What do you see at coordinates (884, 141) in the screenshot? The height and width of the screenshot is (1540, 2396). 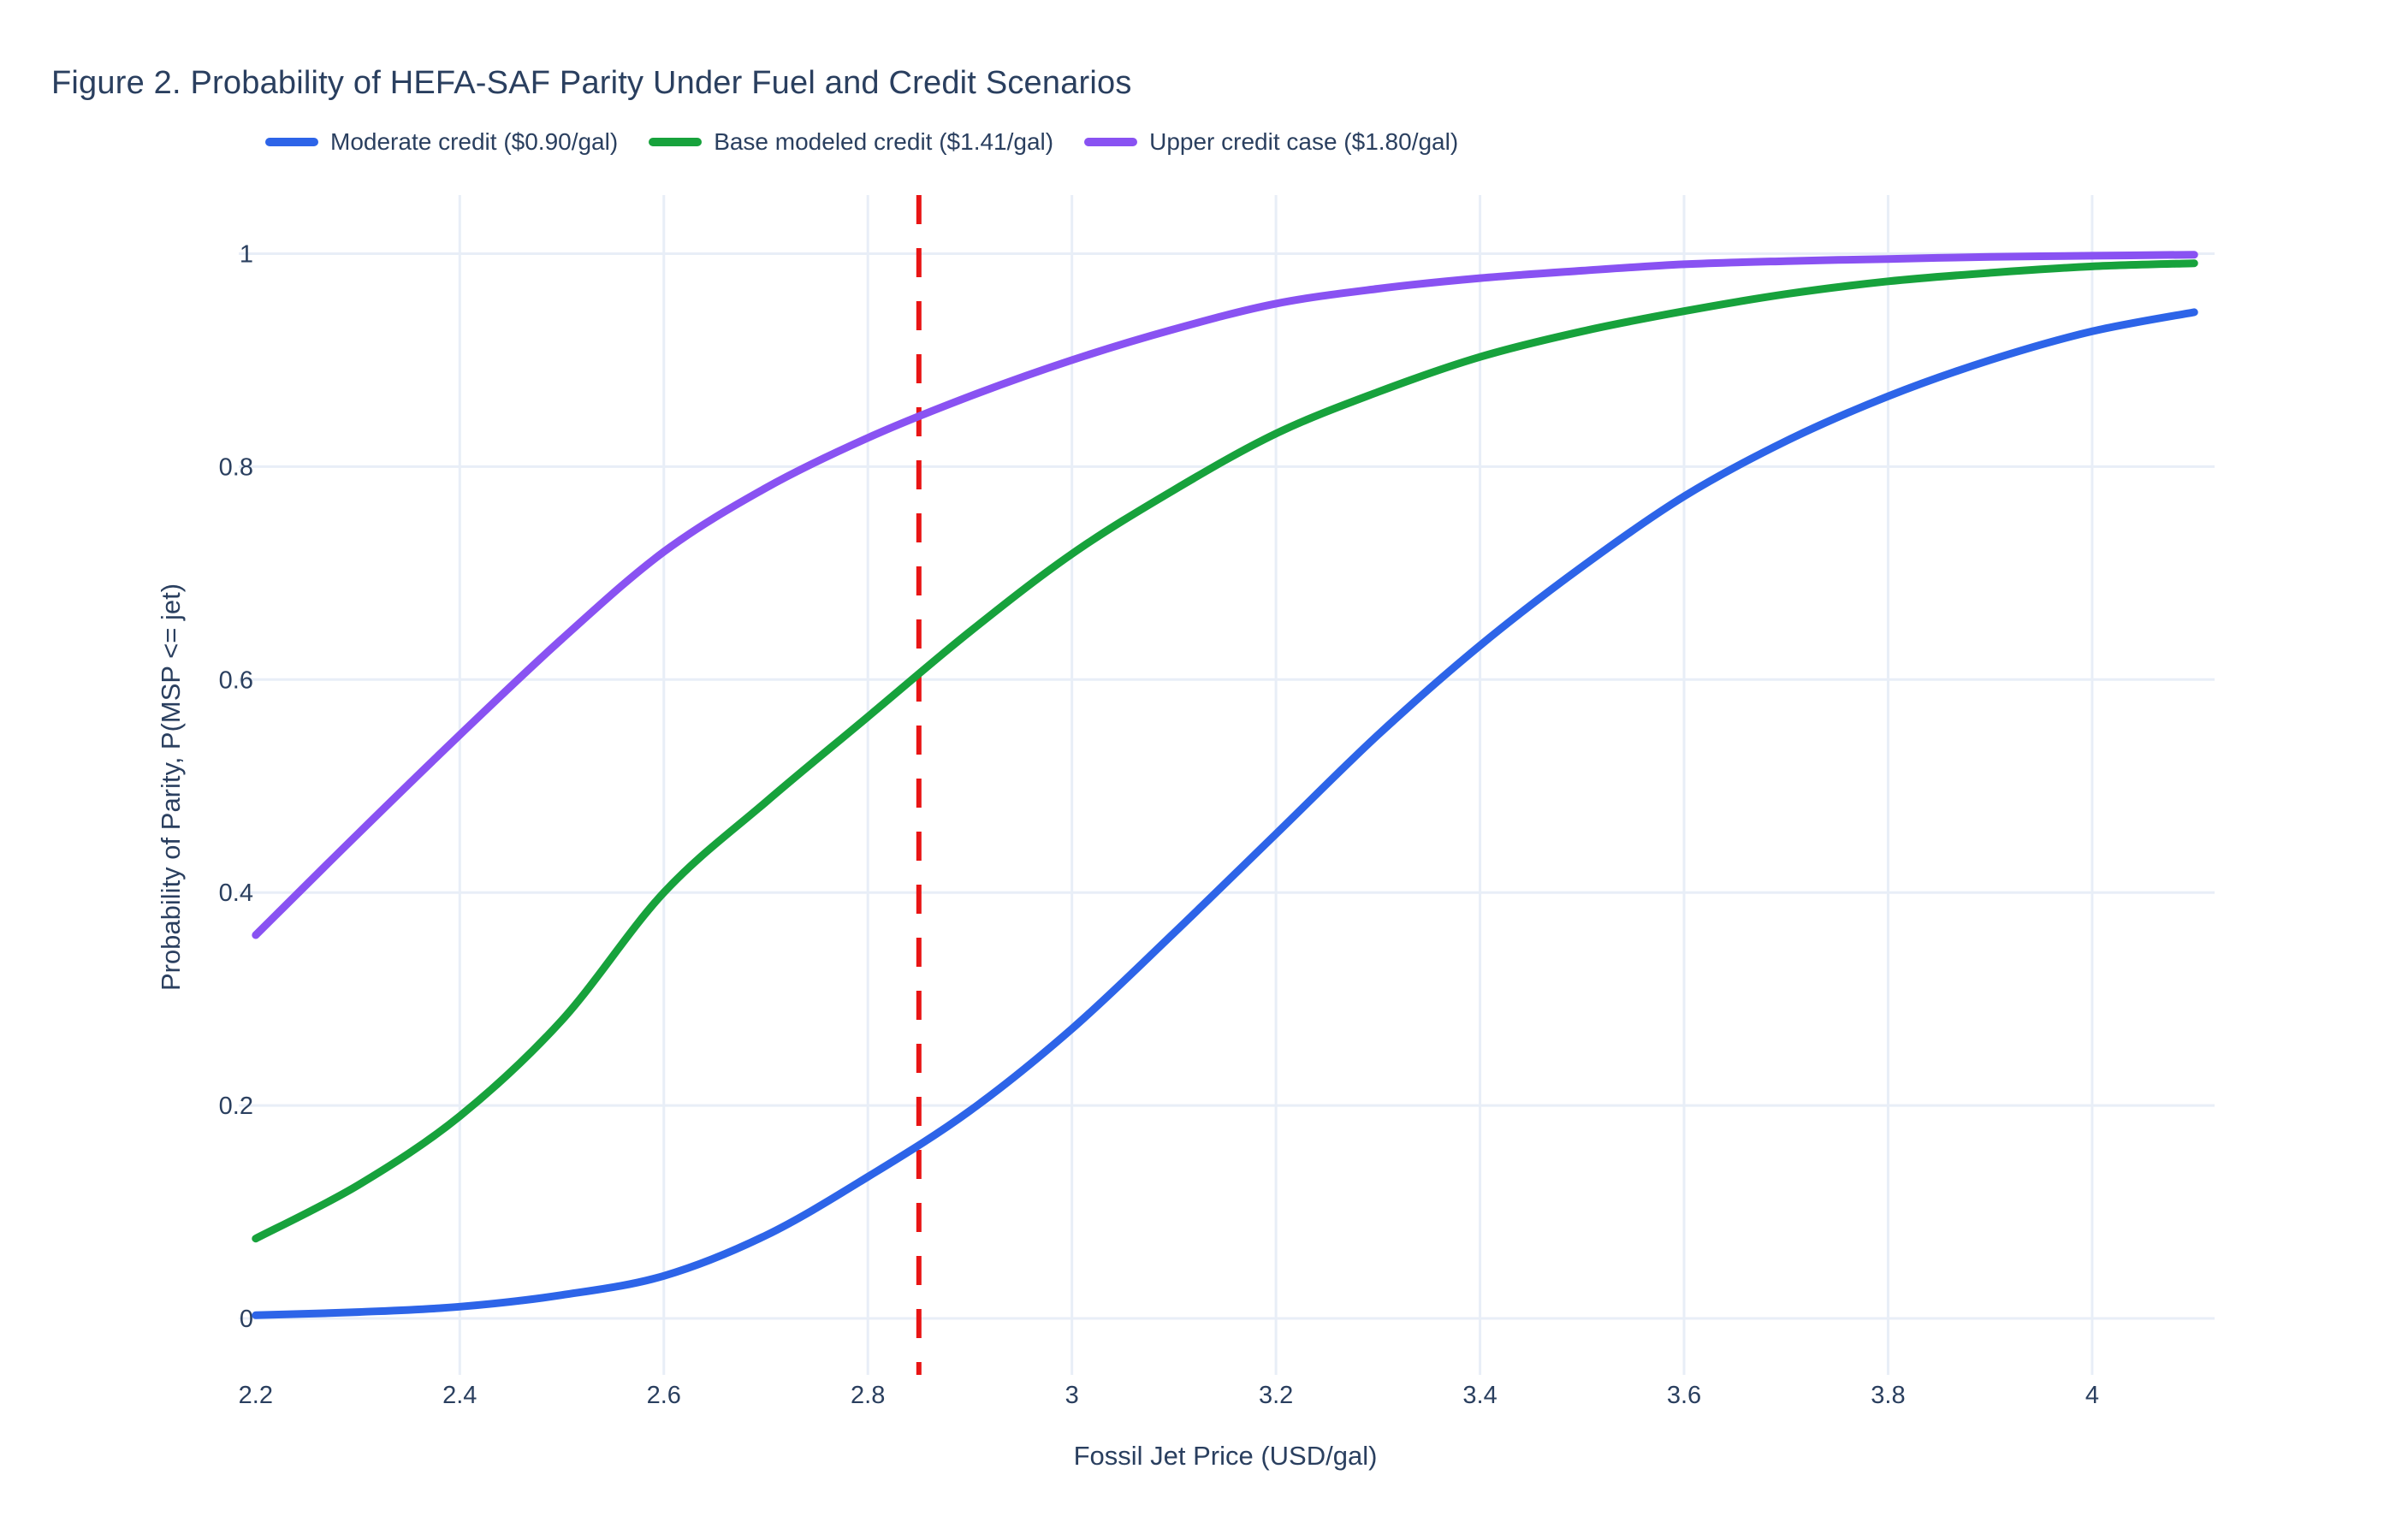 I see `legend-item-label: Base modeled credit ($1.41/gal)` at bounding box center [884, 141].